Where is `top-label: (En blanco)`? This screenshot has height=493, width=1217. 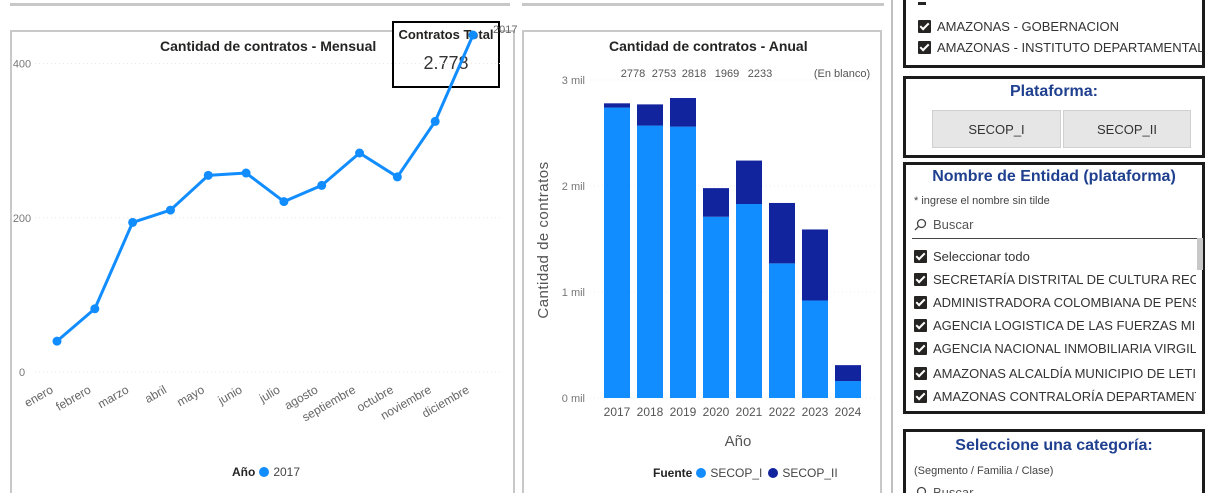 top-label: (En blanco) is located at coordinates (842, 74).